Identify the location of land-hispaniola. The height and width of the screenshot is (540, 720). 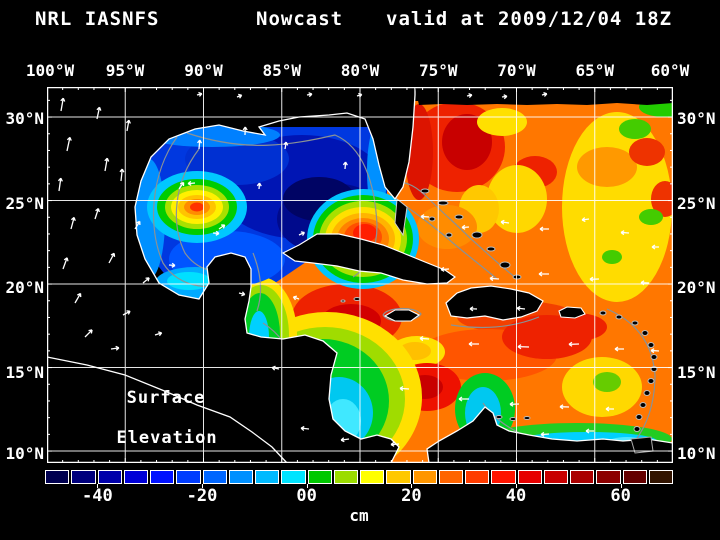
(494, 303).